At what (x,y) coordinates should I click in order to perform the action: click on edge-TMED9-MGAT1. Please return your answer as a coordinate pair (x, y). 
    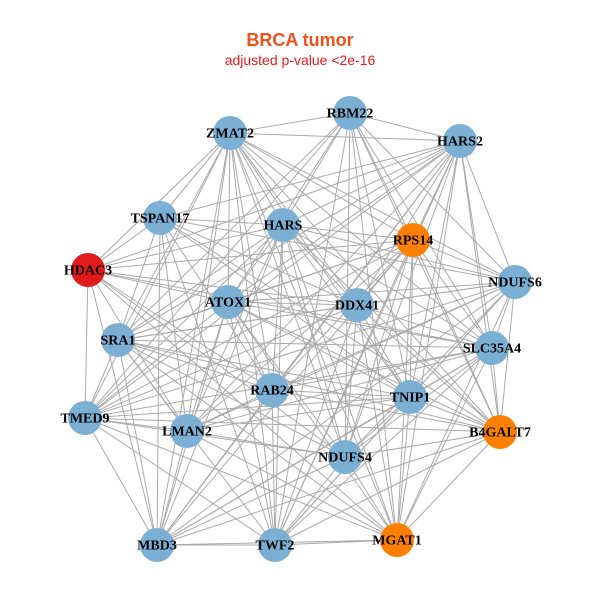
    Looking at the image, I should click on (241, 479).